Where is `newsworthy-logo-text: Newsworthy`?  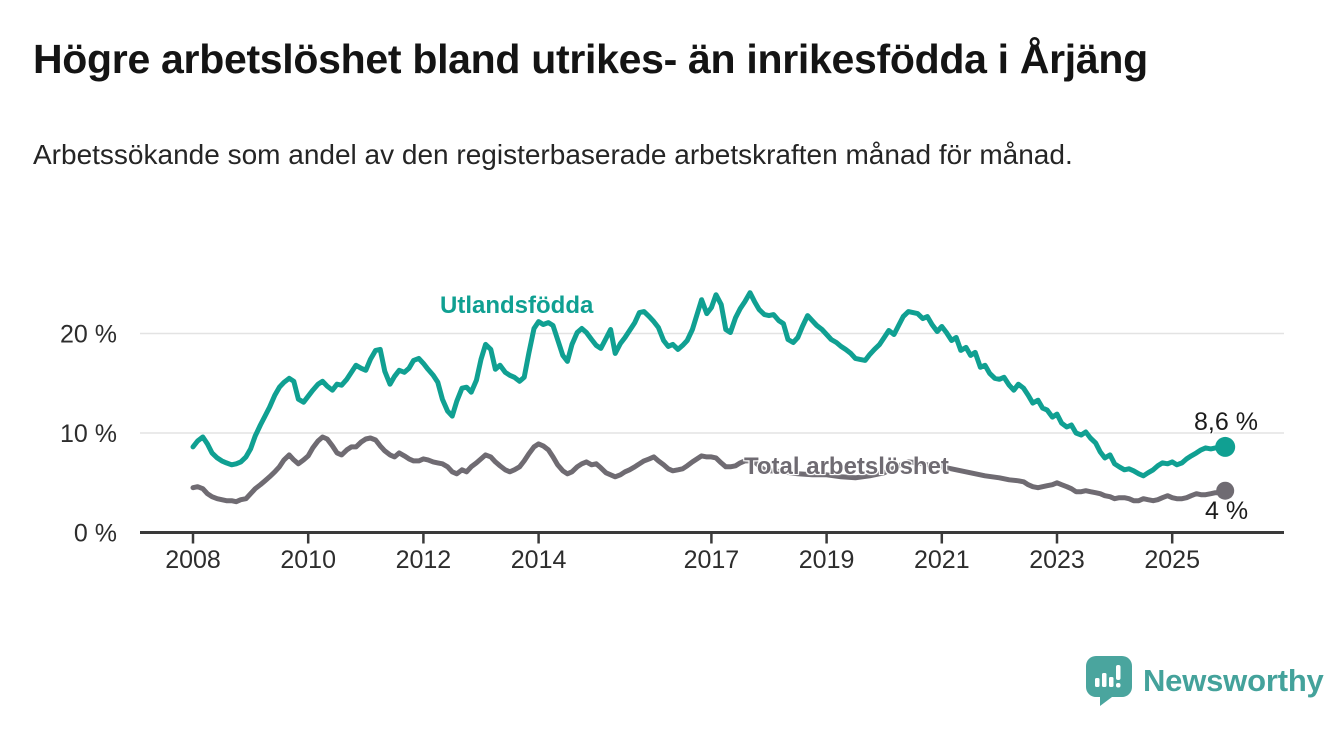 newsworthy-logo-text: Newsworthy is located at coordinates (1233, 680).